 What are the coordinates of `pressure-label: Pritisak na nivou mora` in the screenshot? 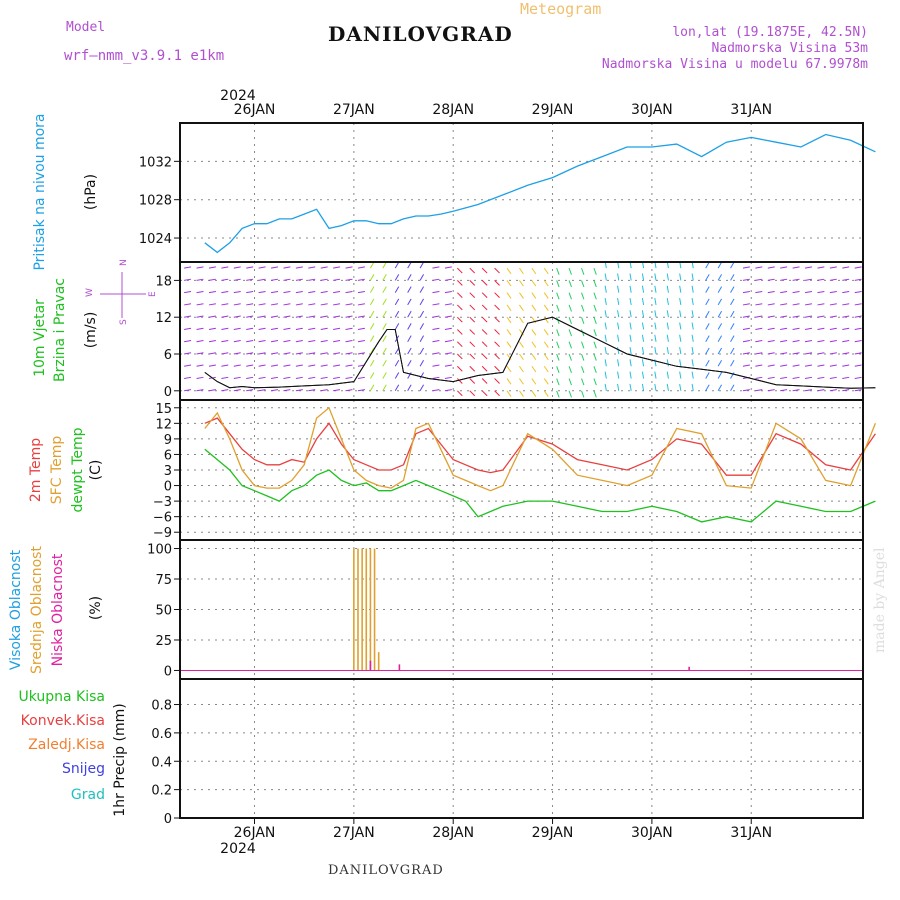 It's located at (40, 191).